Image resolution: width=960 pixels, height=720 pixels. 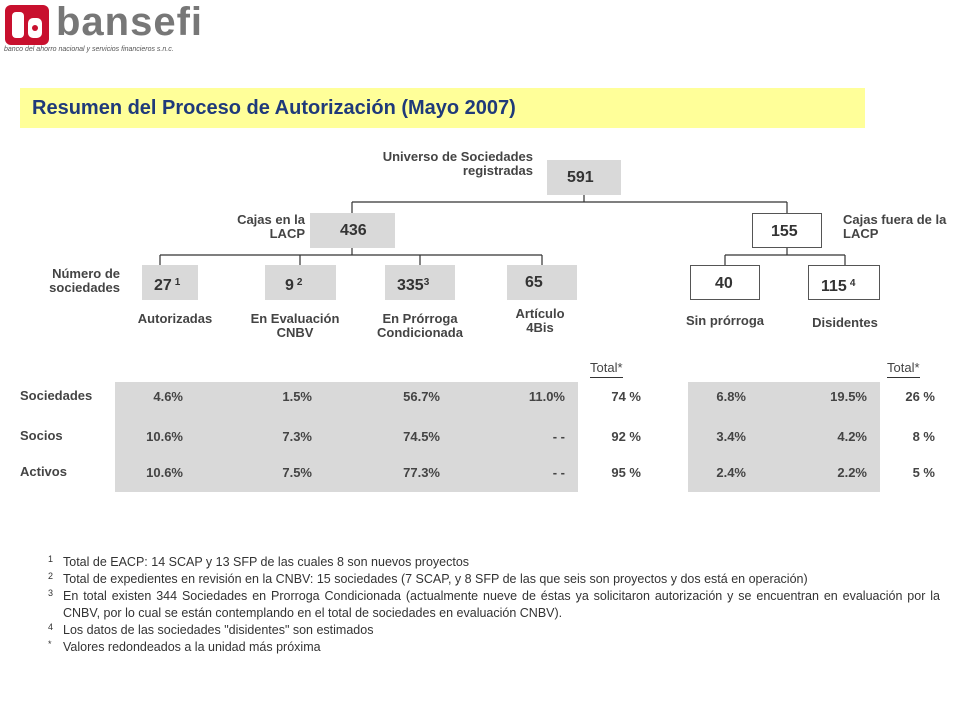 What do you see at coordinates (626, 436) in the screenshot?
I see `cell: 92 %` at bounding box center [626, 436].